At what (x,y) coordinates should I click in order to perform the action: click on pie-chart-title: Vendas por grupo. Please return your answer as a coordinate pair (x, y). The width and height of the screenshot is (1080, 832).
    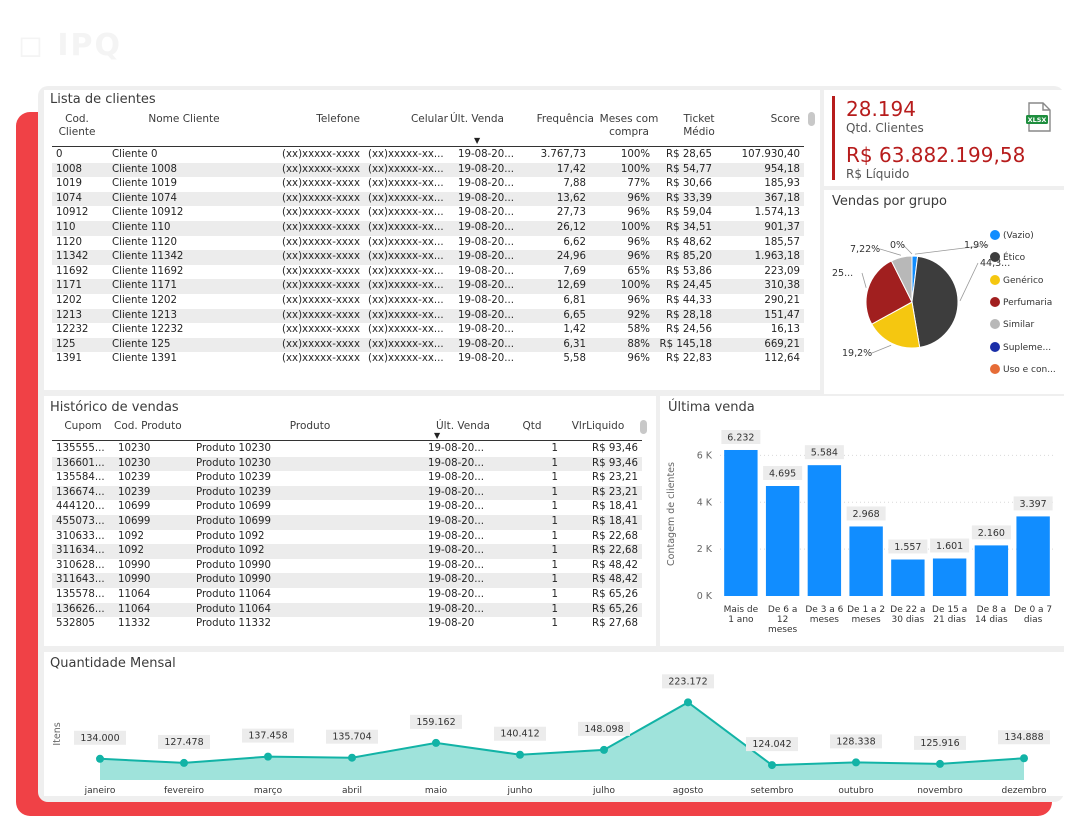
    Looking at the image, I should click on (889, 201).